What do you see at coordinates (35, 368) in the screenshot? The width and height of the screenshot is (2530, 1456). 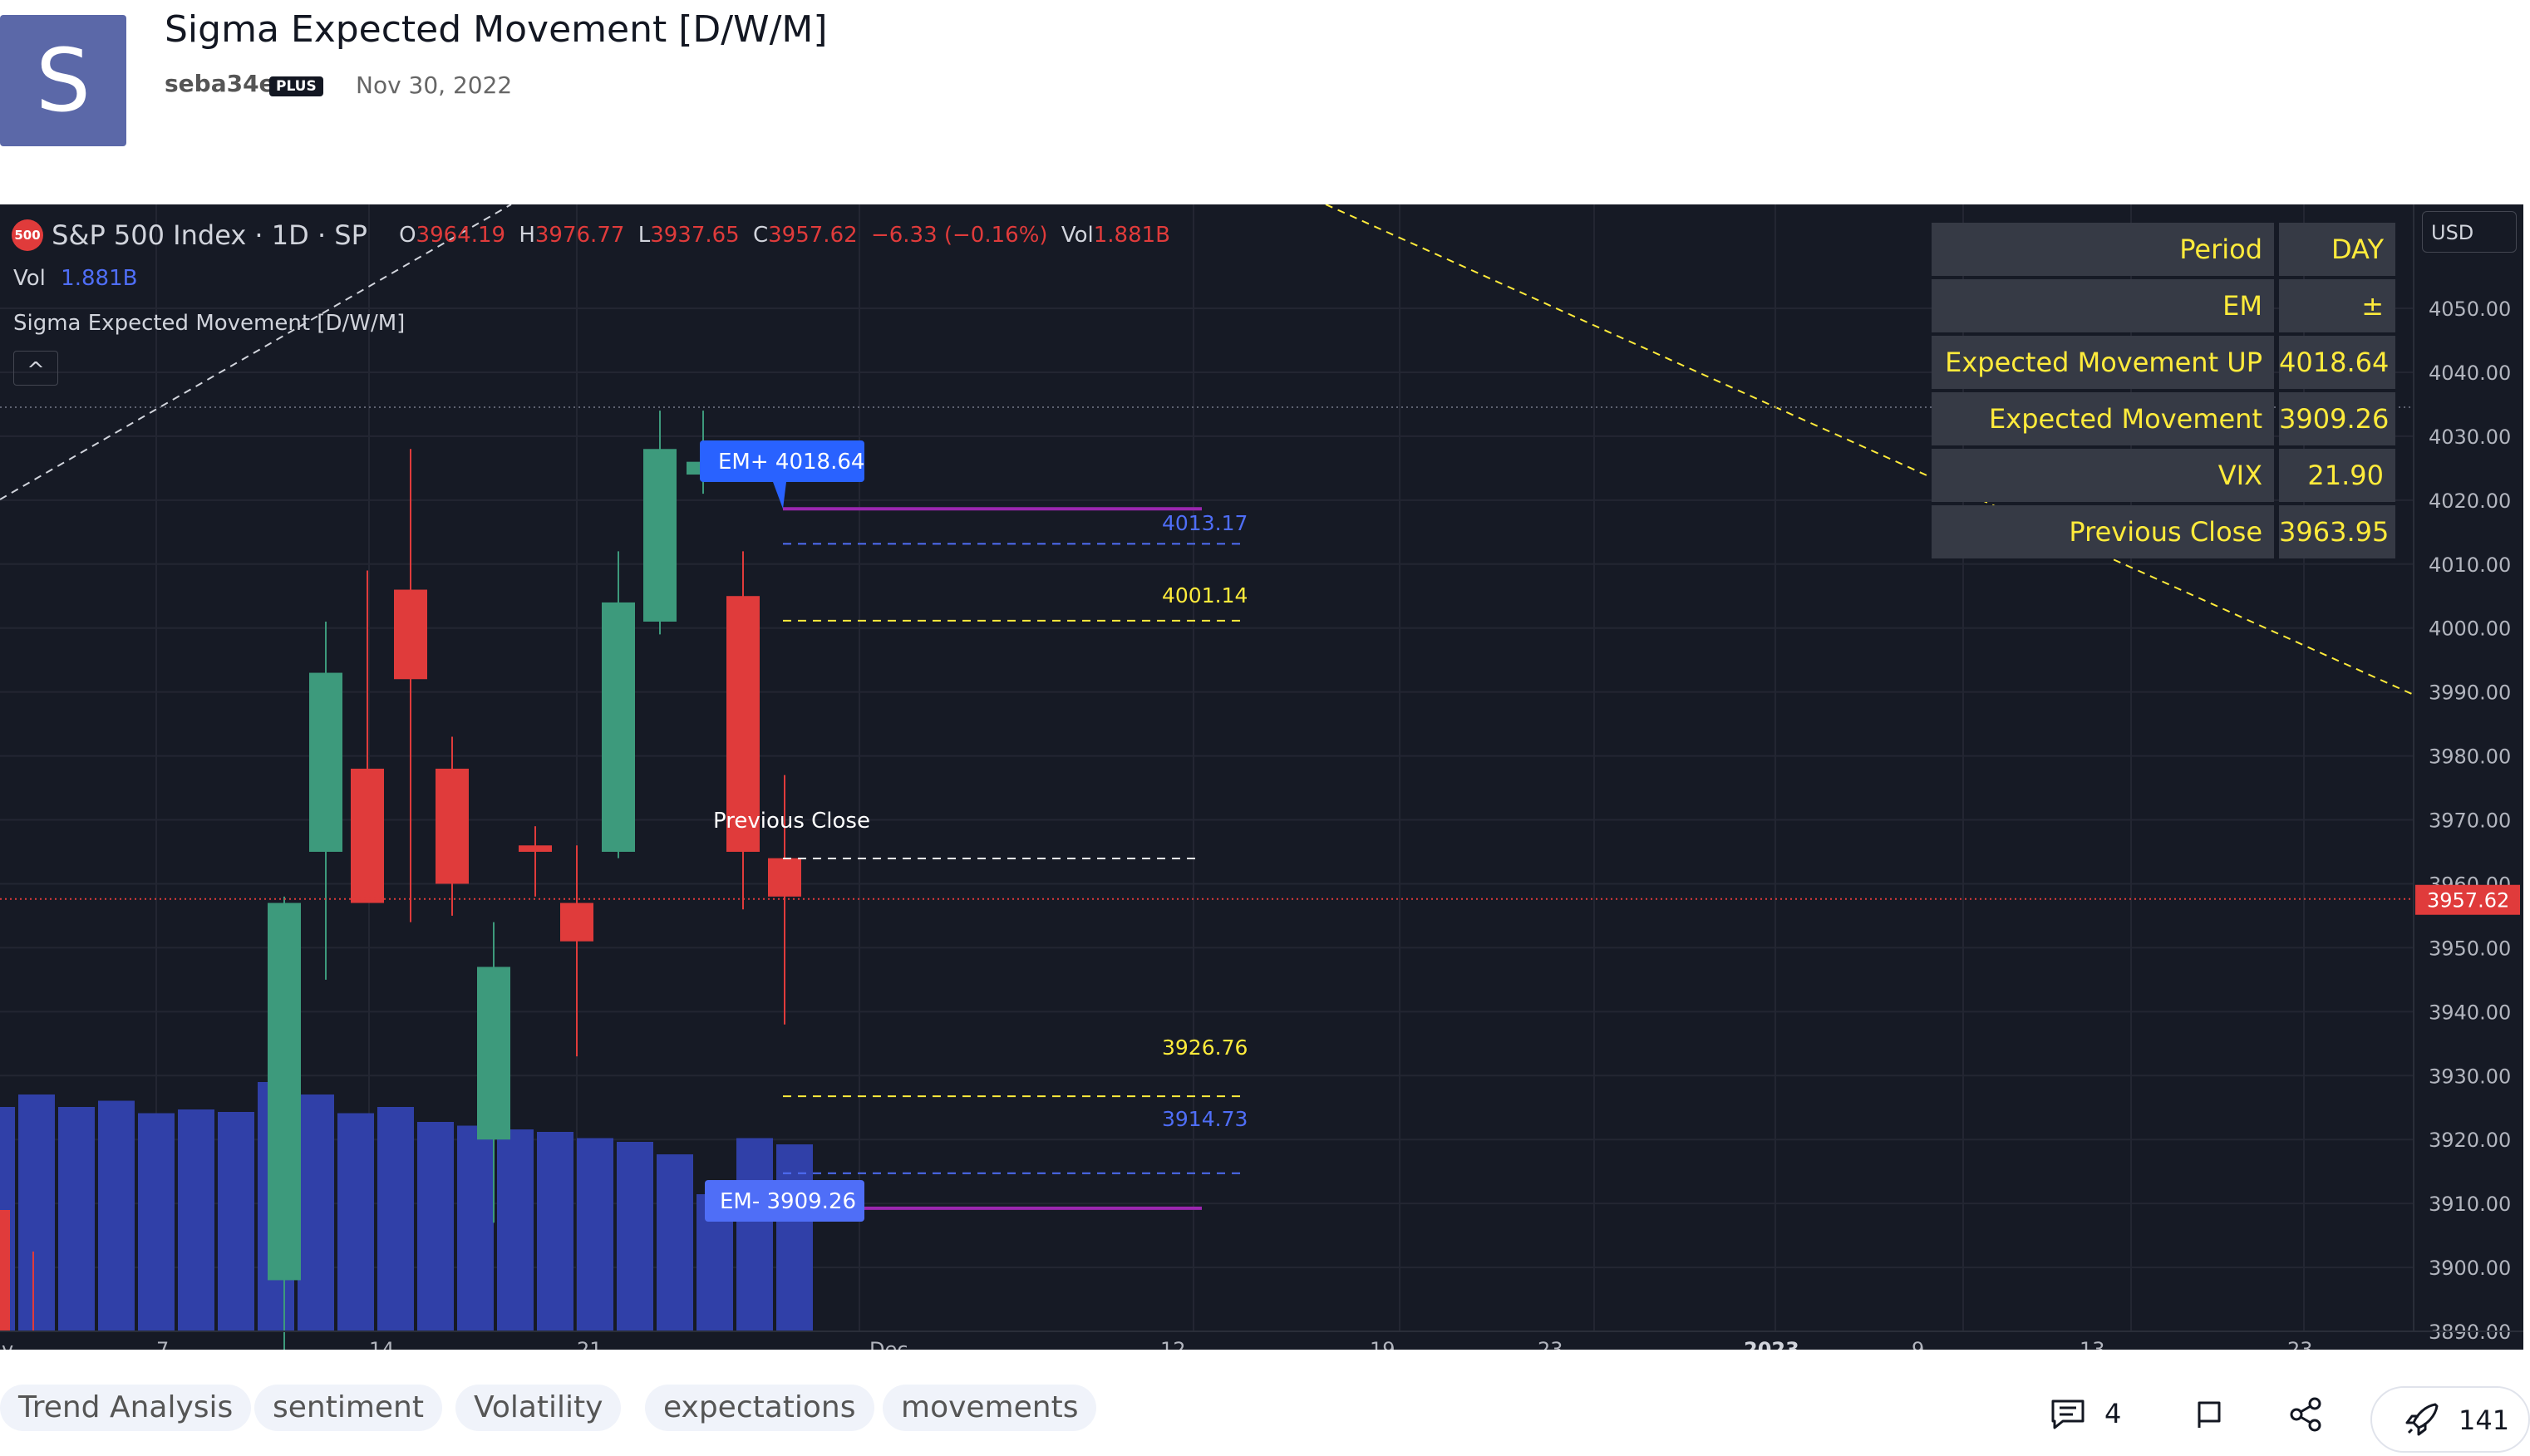 I see `collapse-legend-button: ^` at bounding box center [35, 368].